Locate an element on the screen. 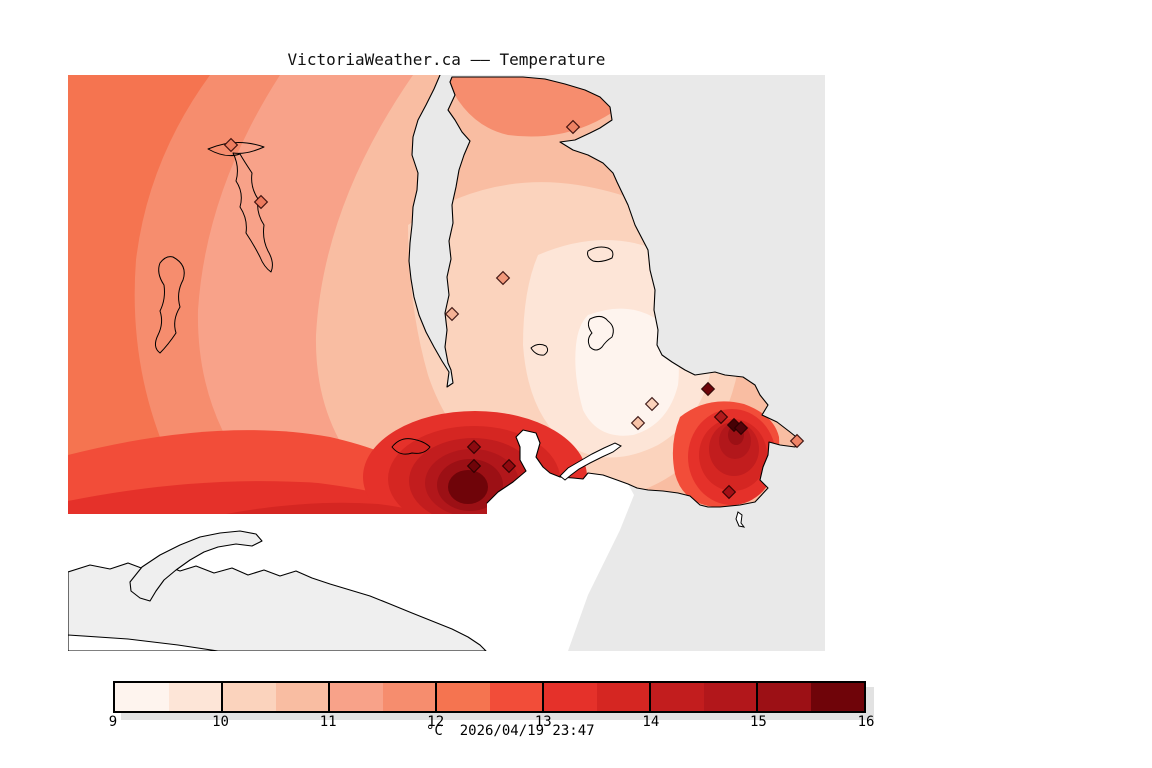 The height and width of the screenshot is (768, 1152). colorbar-tick-label: 16 is located at coordinates (866, 722).